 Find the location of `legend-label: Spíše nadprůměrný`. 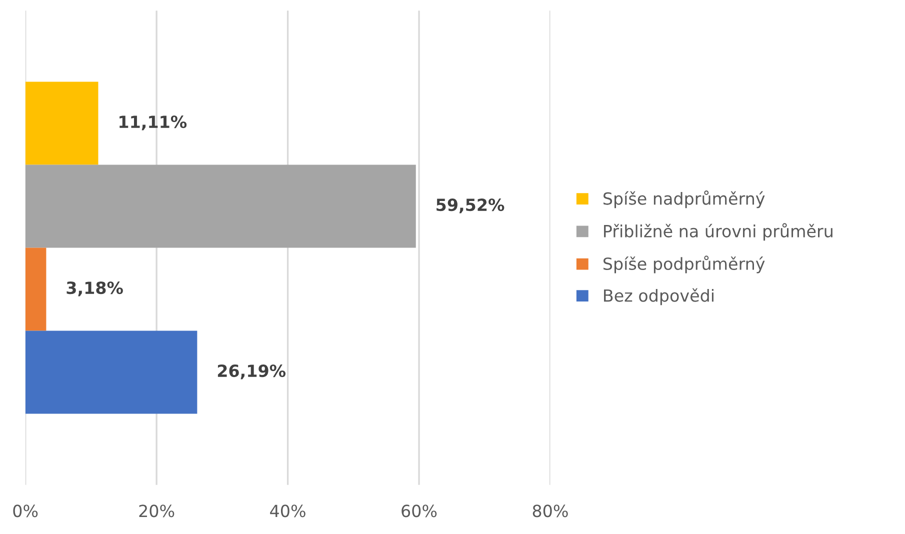

legend-label: Spíše nadprůměrný is located at coordinates (684, 199).